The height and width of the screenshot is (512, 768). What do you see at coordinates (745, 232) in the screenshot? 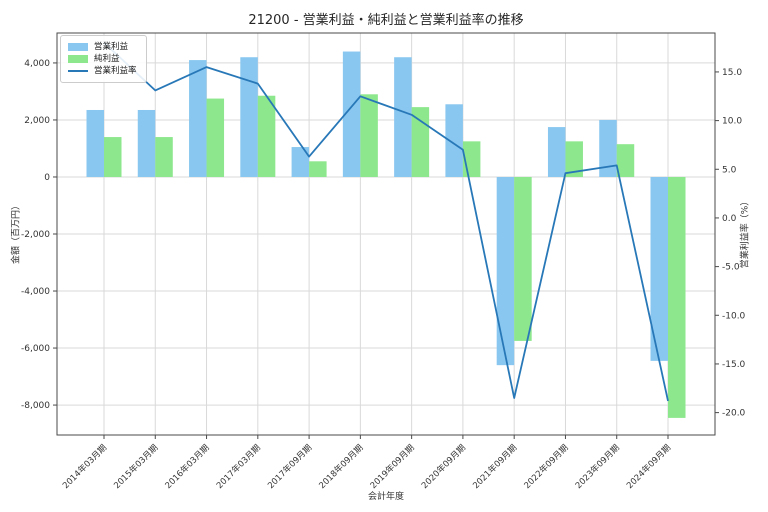
I see `right-axis-title: 営業利益率（%）` at bounding box center [745, 232].